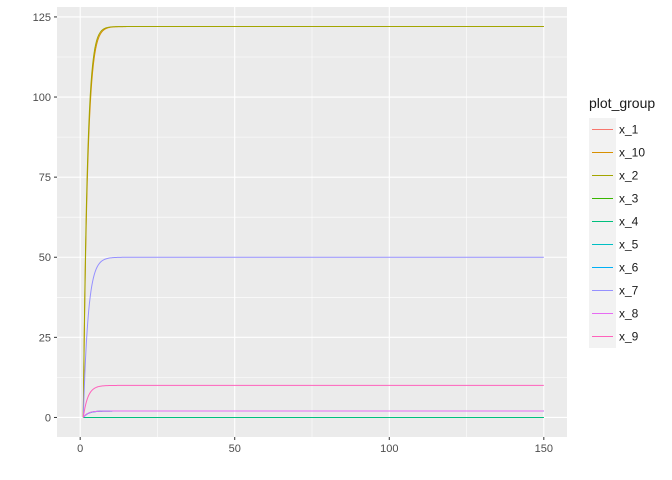  What do you see at coordinates (315, 446) in the screenshot?
I see `x-axis: 0 50 100 150` at bounding box center [315, 446].